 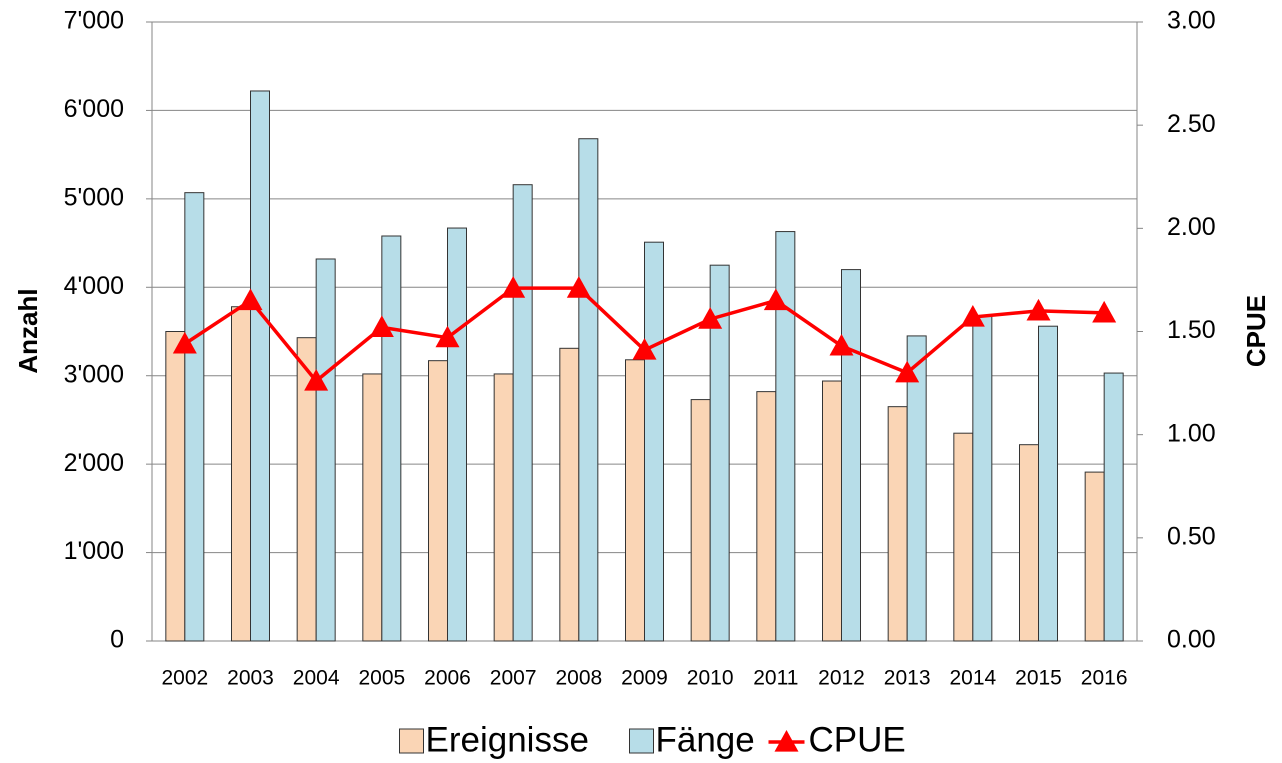 What do you see at coordinates (1191, 640) in the screenshot?
I see `y2-tick-label: 0.00` at bounding box center [1191, 640].